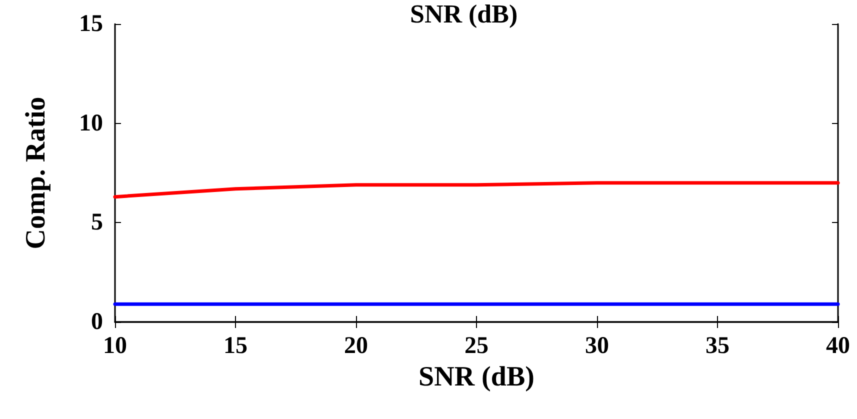 The width and height of the screenshot is (857, 419). Describe the element at coordinates (838, 346) in the screenshot. I see `x-tick-label: 40` at that location.